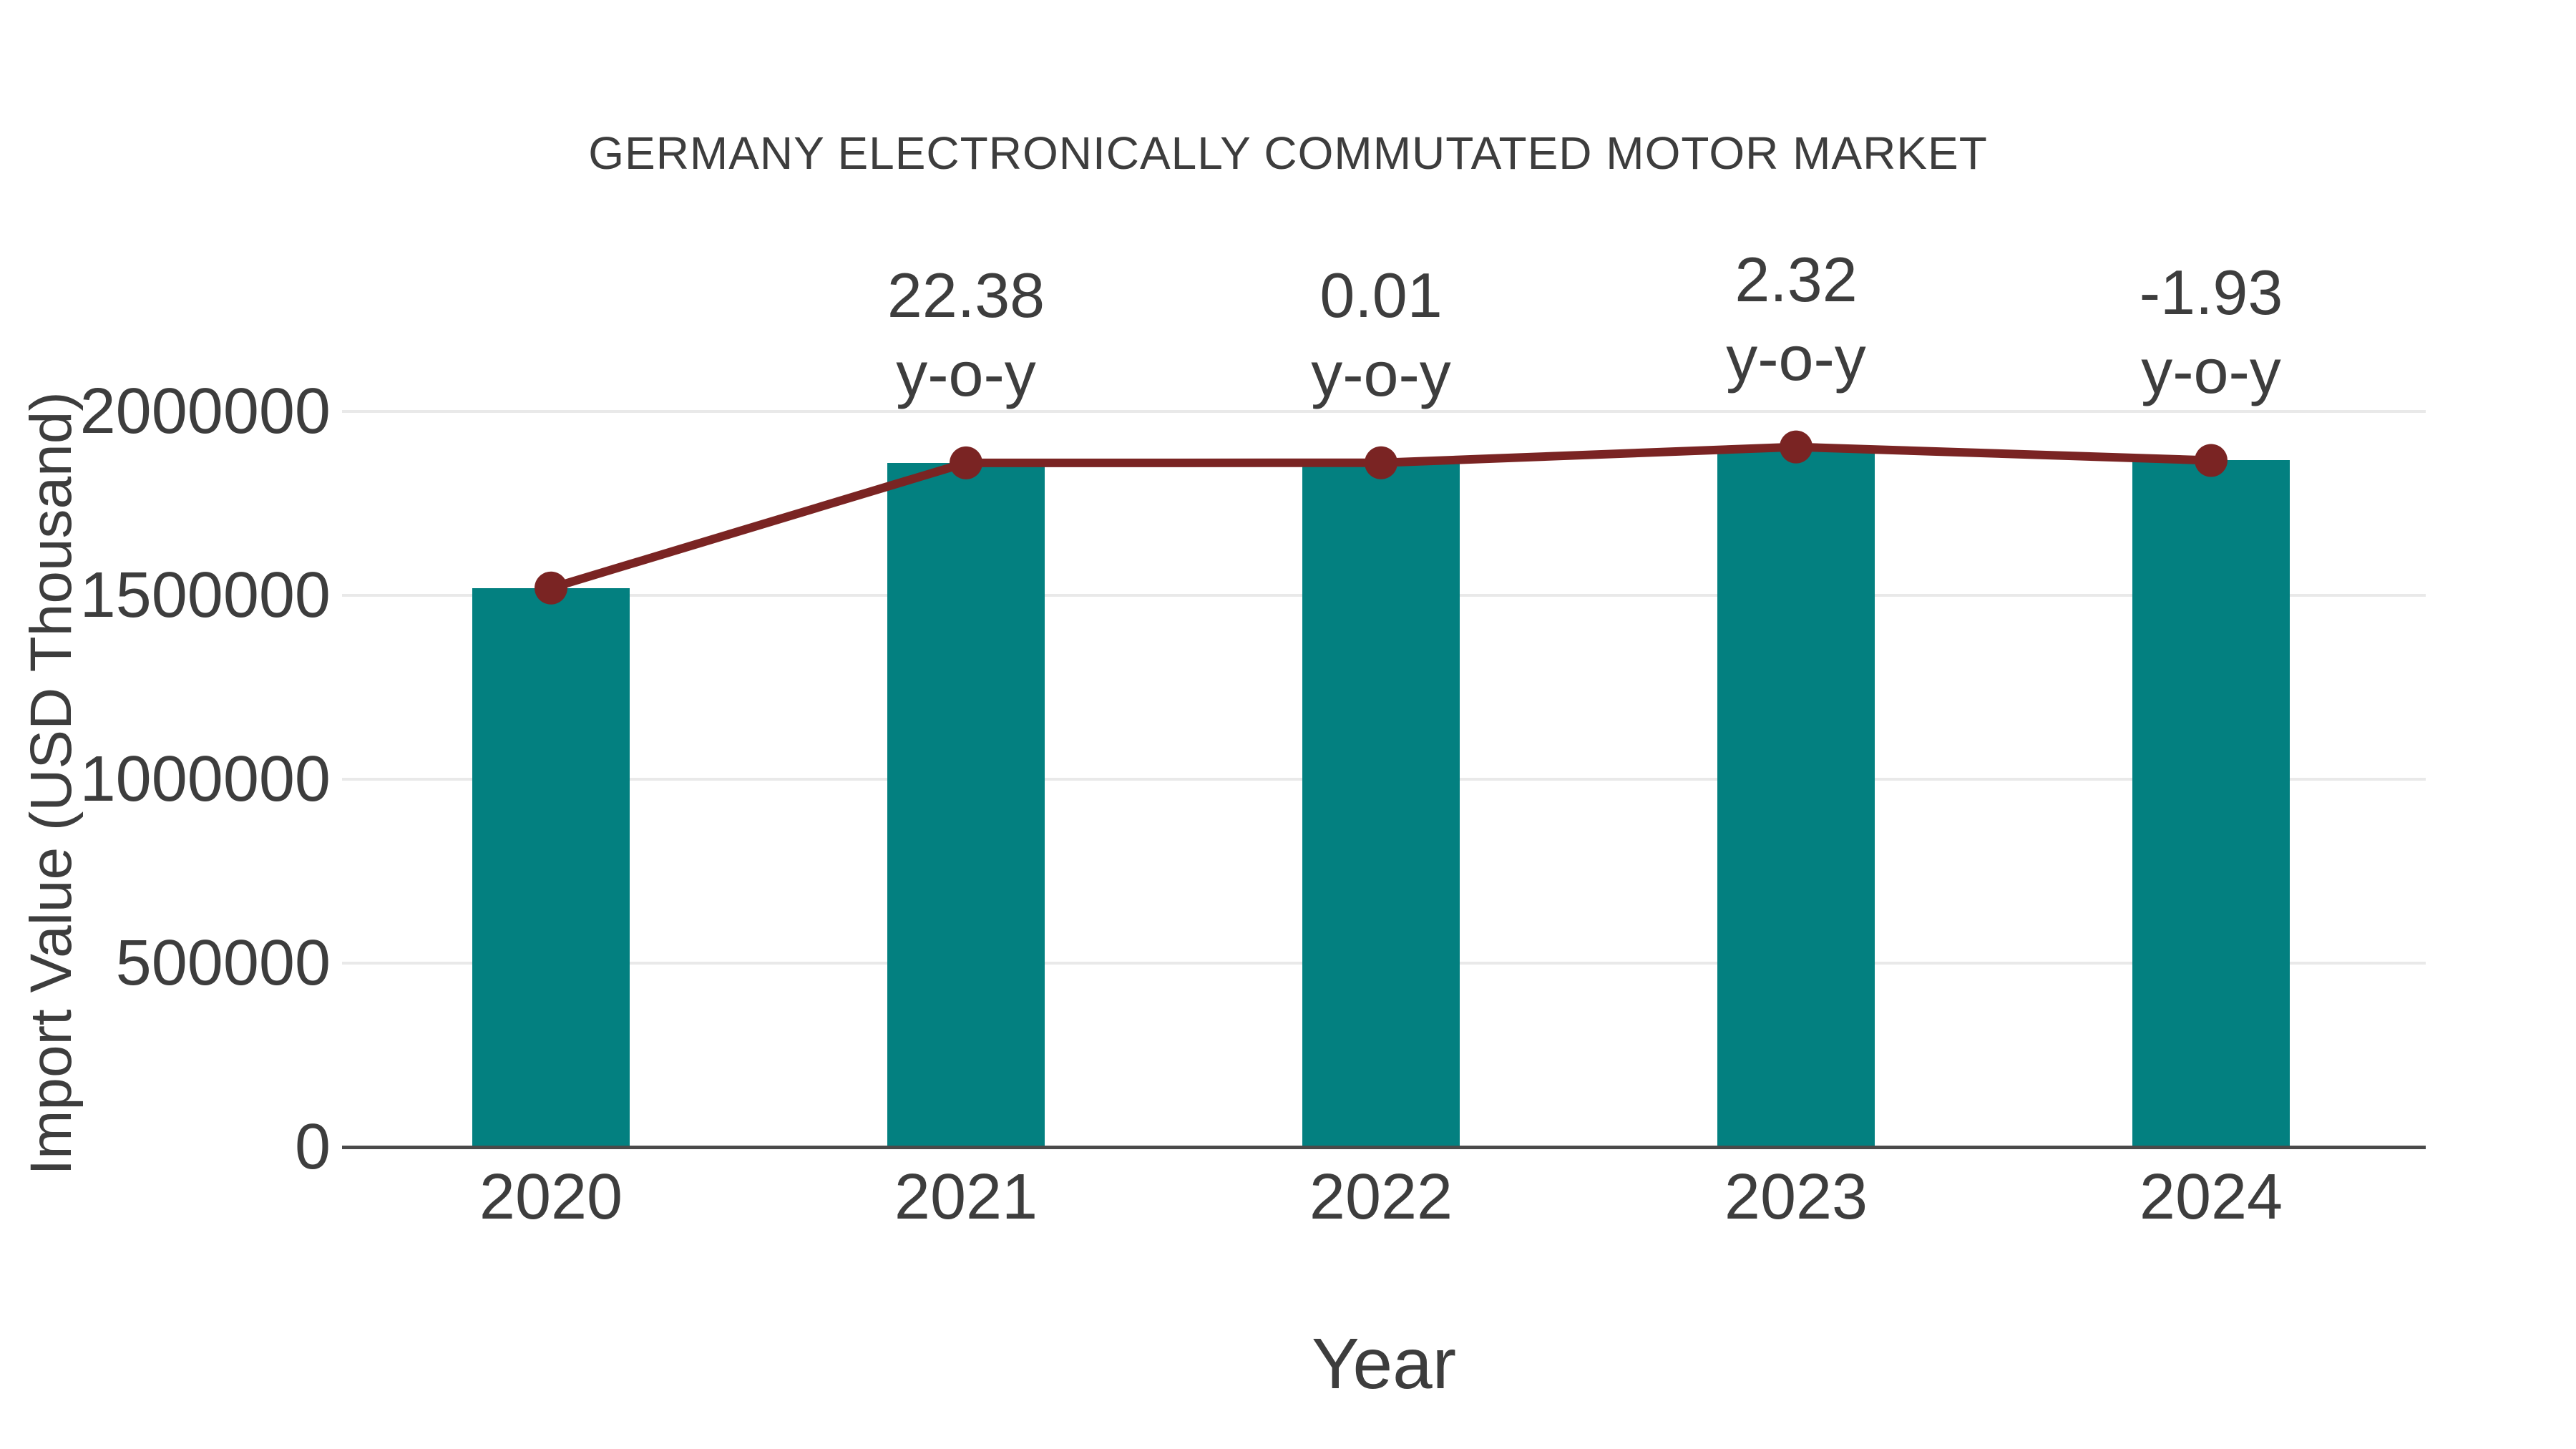 This screenshot has width=2576, height=1449. Describe the element at coordinates (551, 1197) in the screenshot. I see `x-tick-label: 2020` at that location.